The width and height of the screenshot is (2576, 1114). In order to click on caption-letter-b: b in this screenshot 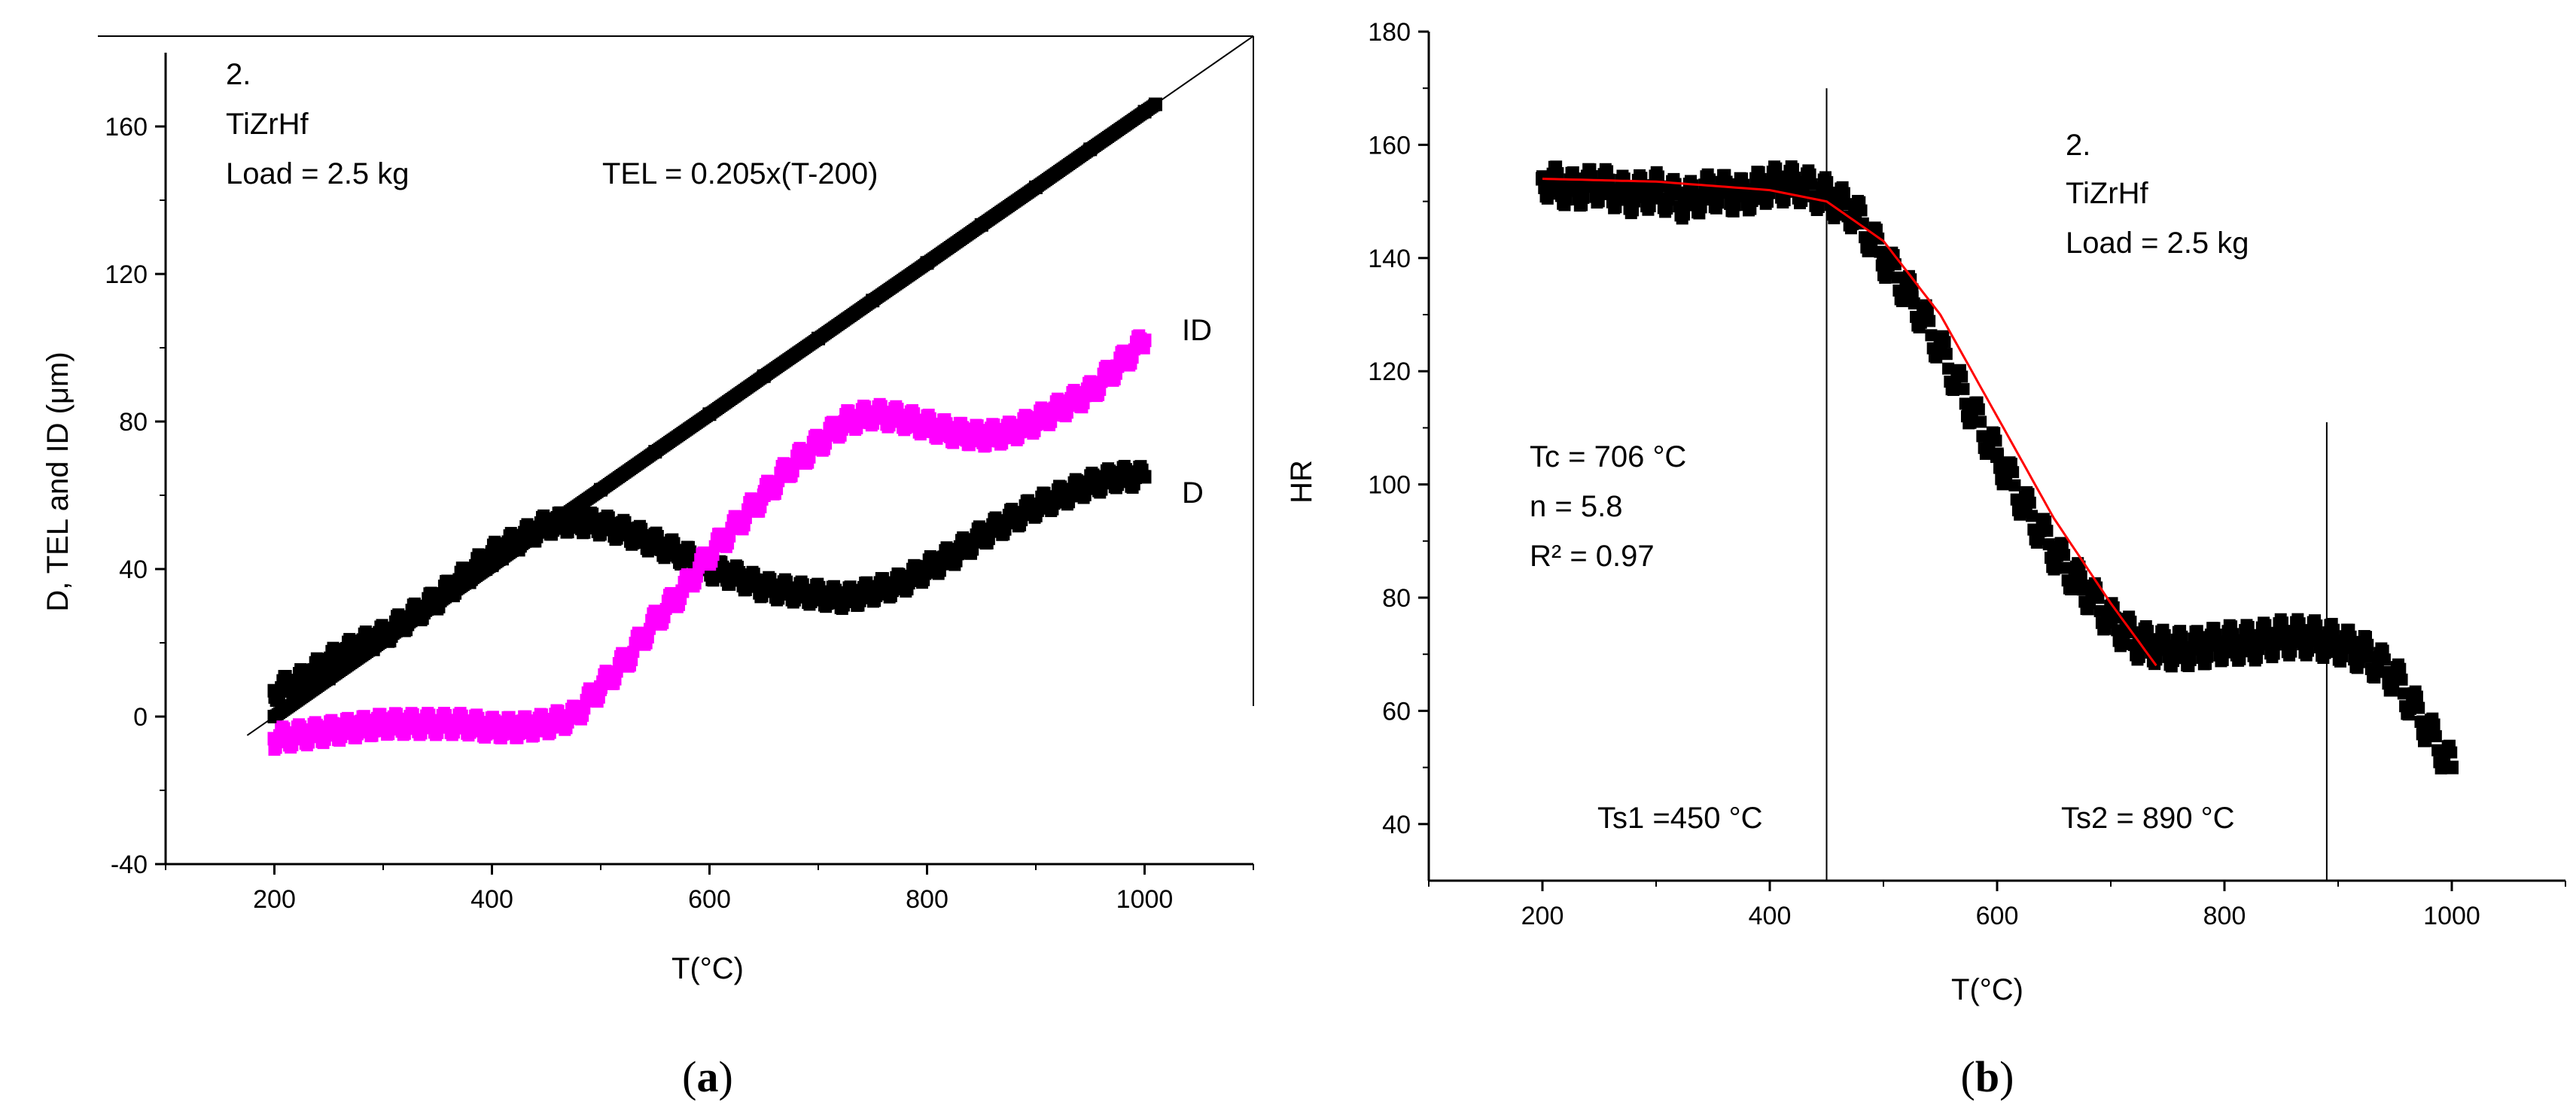, I will do `click(1987, 1076)`.